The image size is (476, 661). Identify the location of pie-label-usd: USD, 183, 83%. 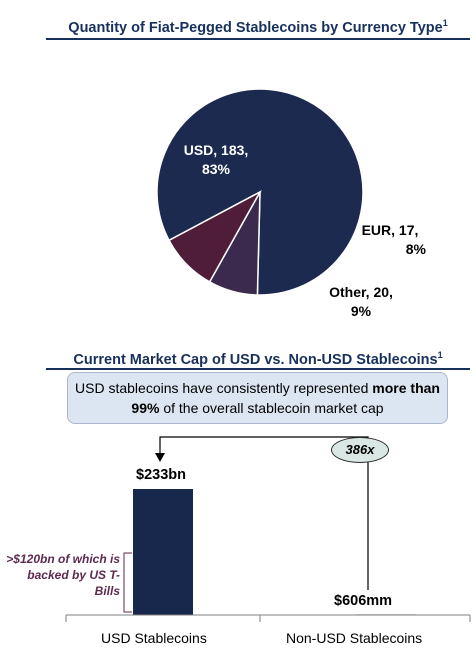
(216, 159).